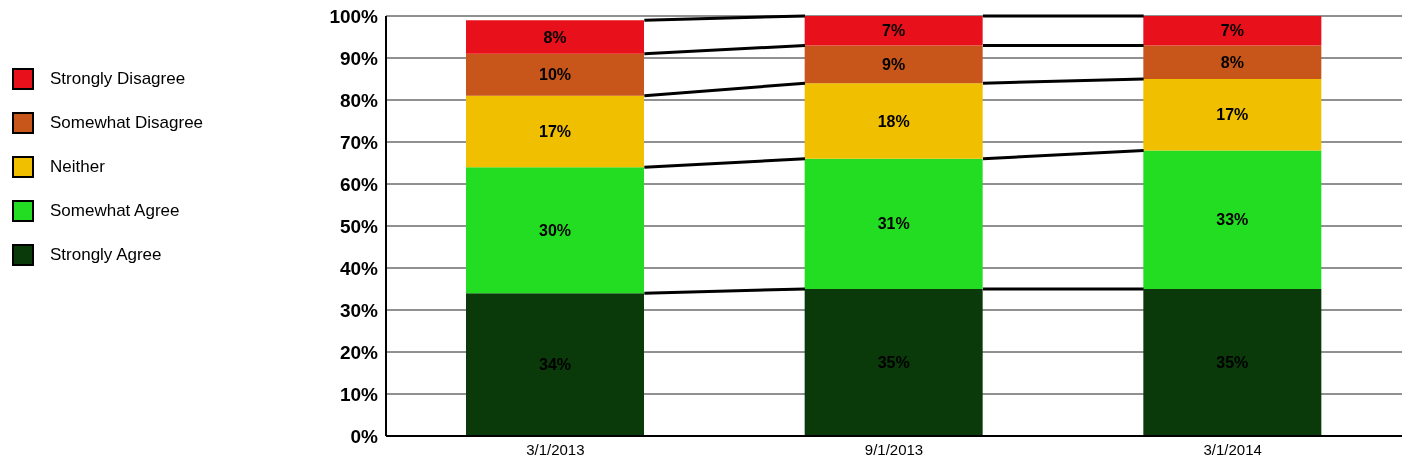  I want to click on data-label: 31%, so click(893, 224).